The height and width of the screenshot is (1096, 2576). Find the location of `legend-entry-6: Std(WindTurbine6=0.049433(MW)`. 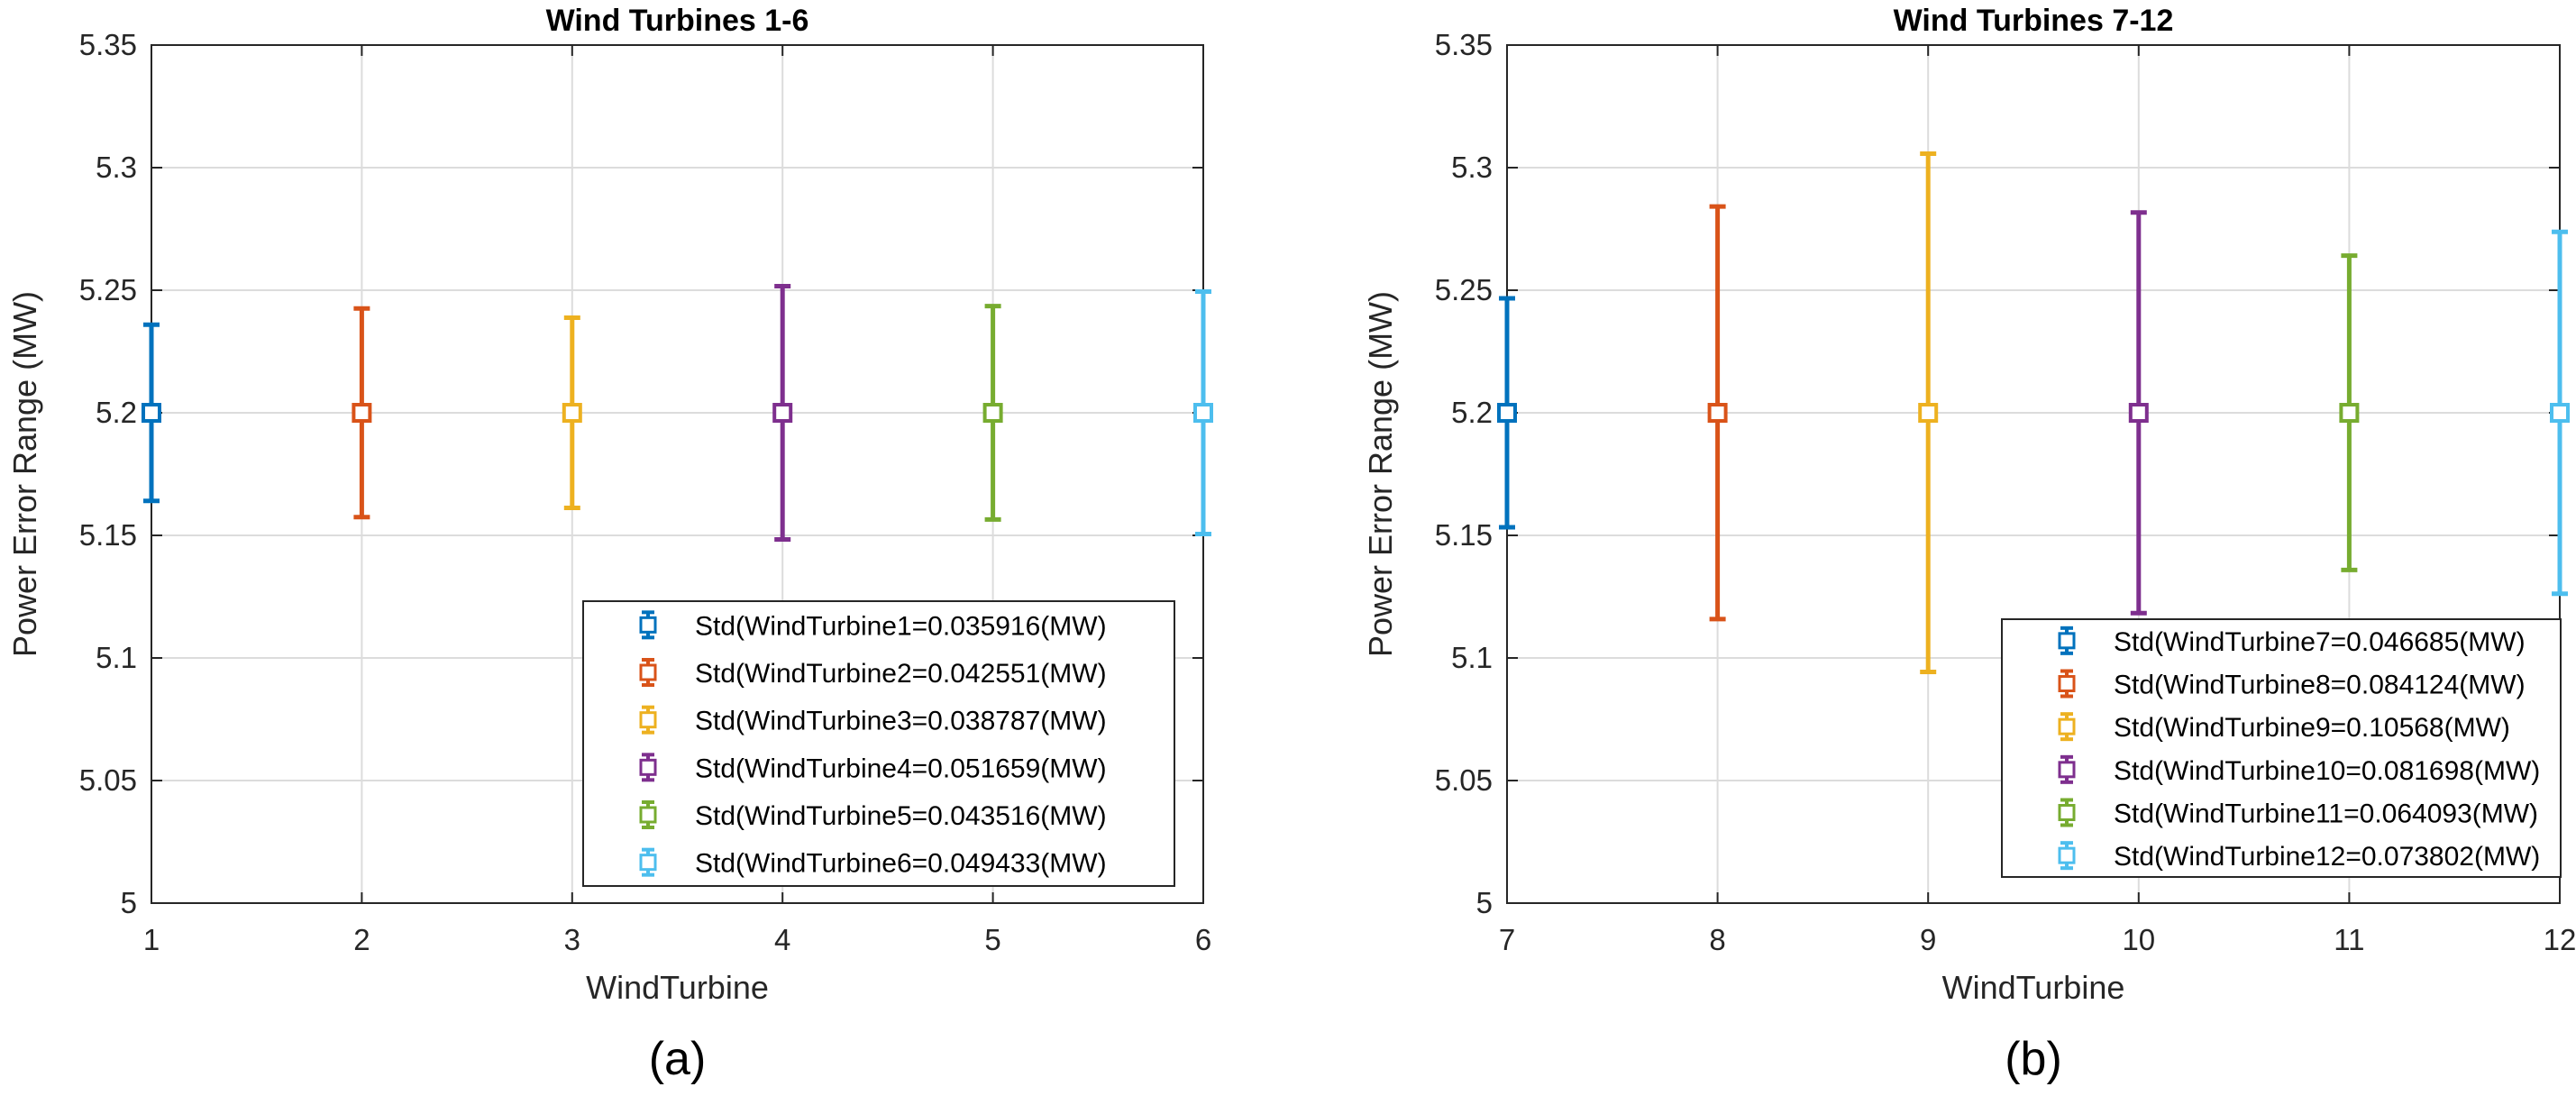

legend-entry-6: Std(WindTurbine6=0.049433(MW) is located at coordinates (873, 863).